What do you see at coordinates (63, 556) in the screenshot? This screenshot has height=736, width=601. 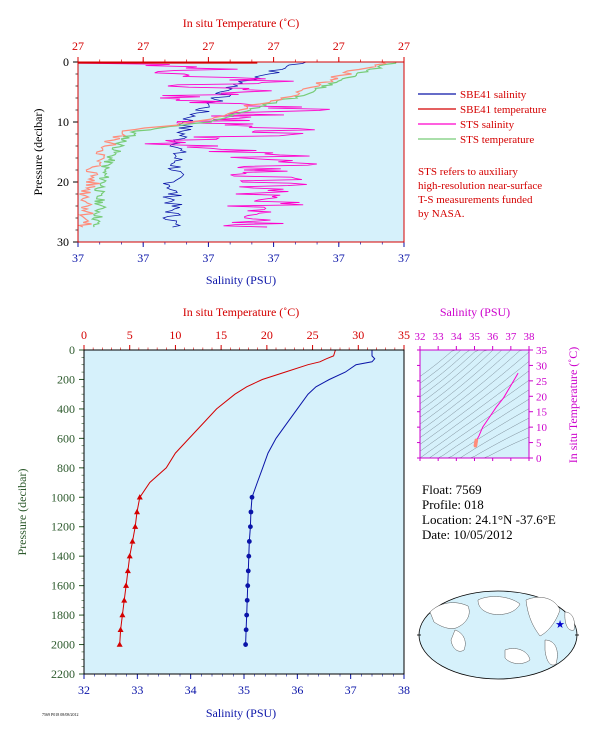 I see `full-profile-pressure-tick-label: 1400` at bounding box center [63, 556].